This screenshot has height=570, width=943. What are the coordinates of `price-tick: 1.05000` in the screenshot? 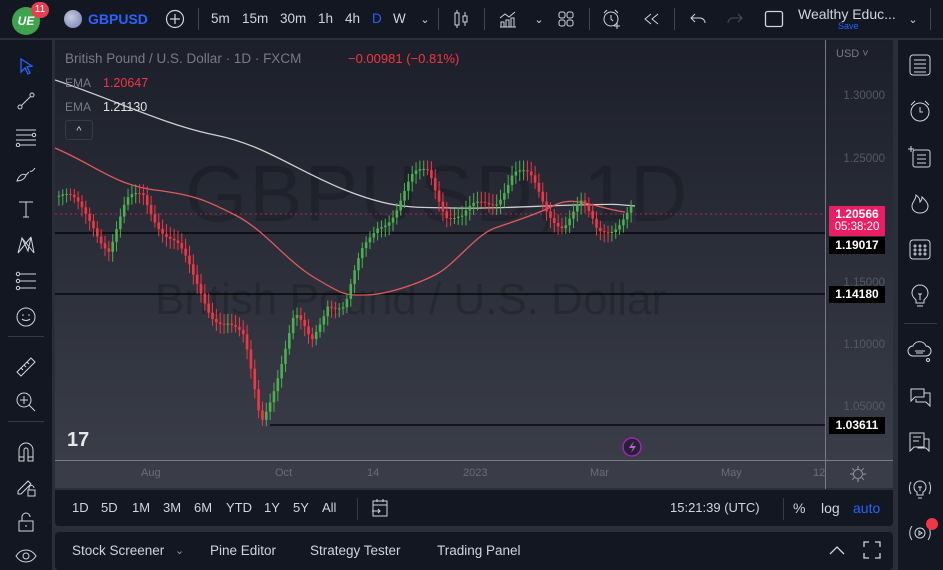 It's located at (864, 407).